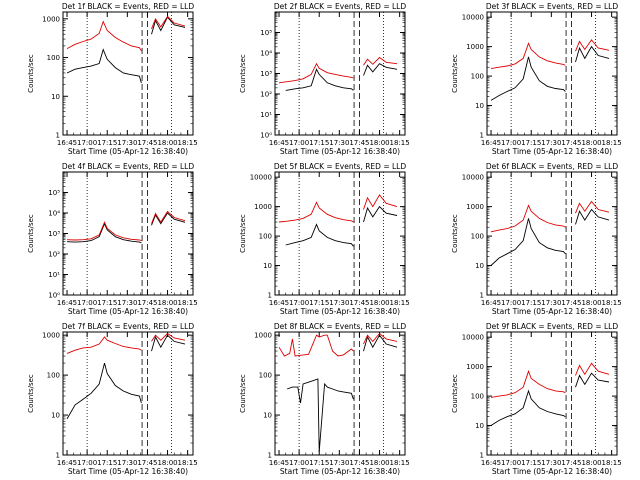  I want to click on y-tick-label: 10⁴, so click(54, 214).